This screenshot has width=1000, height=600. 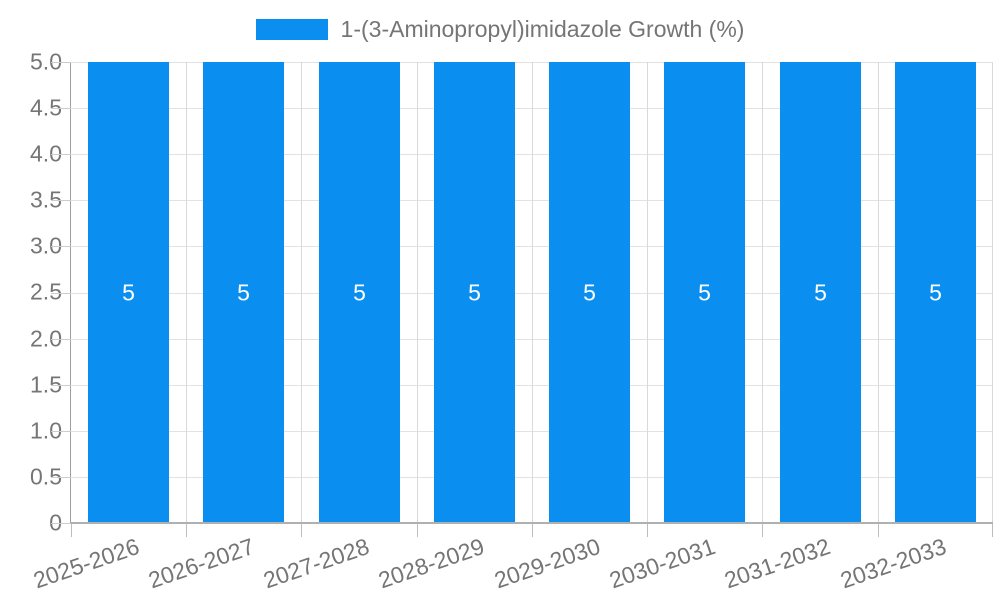 What do you see at coordinates (547, 563) in the screenshot?
I see `x-tick-label: 2029-2030` at bounding box center [547, 563].